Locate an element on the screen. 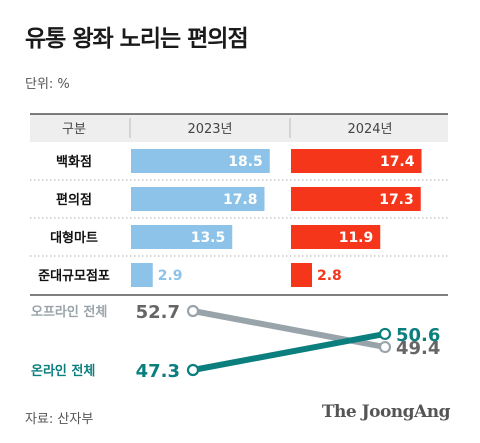 This screenshot has height=443, width=480. line-value-label: 47.3 is located at coordinates (158, 371).